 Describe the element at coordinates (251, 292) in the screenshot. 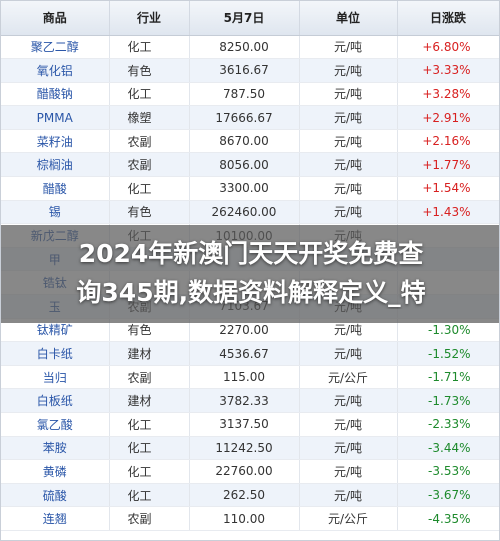

I see `banner-title-line-2: 询345期,数据资料解释定义_特` at that location.